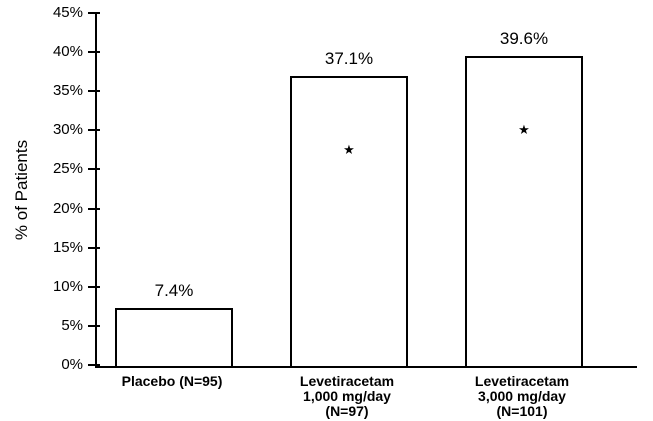 The width and height of the screenshot is (653, 421). What do you see at coordinates (67, 286) in the screenshot?
I see `y-tick-label: 10%` at bounding box center [67, 286].